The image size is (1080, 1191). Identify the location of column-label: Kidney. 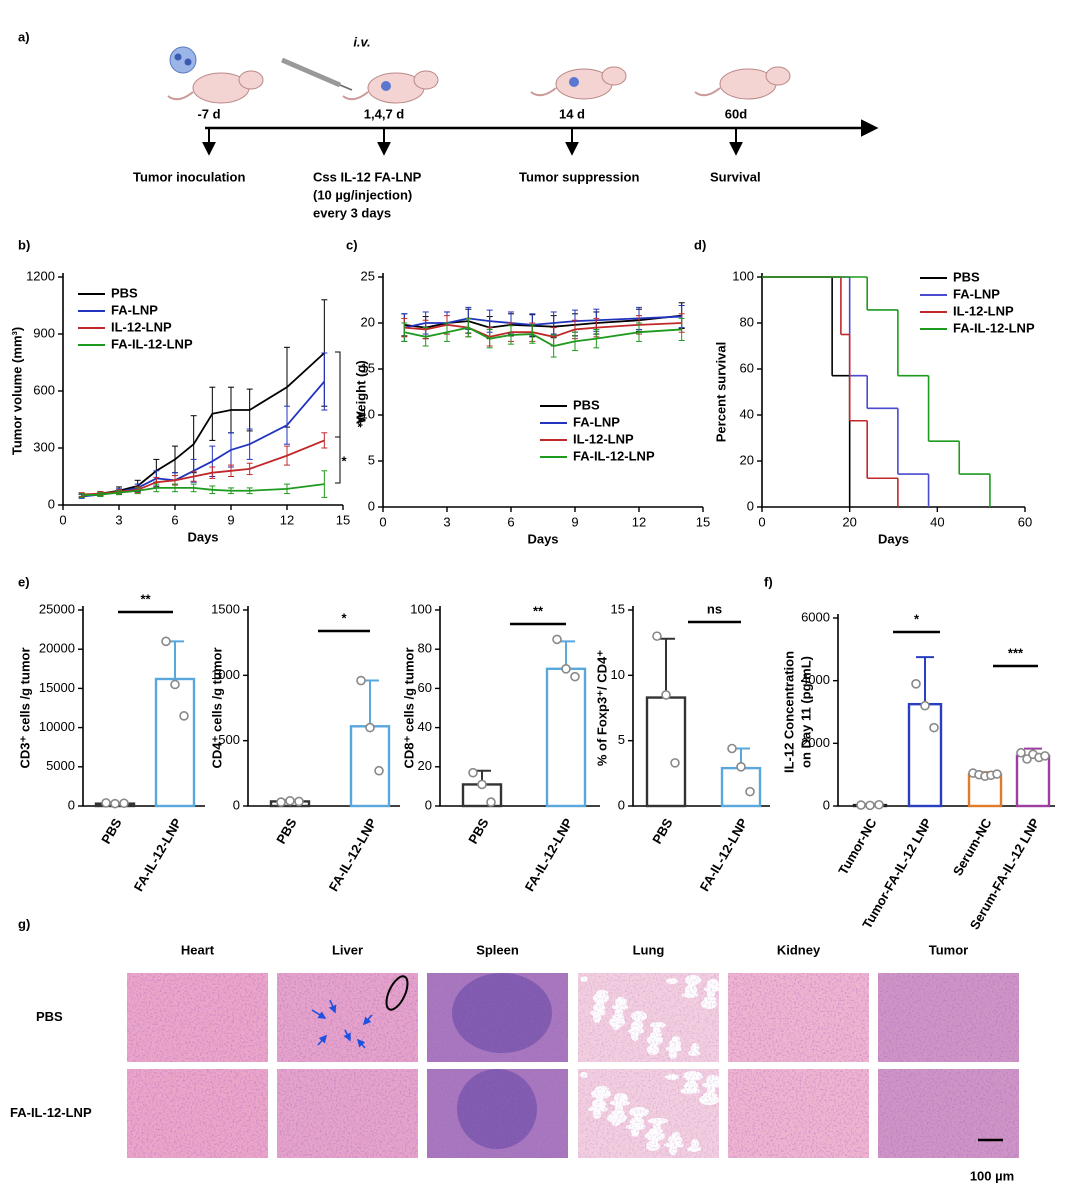
(799, 949).